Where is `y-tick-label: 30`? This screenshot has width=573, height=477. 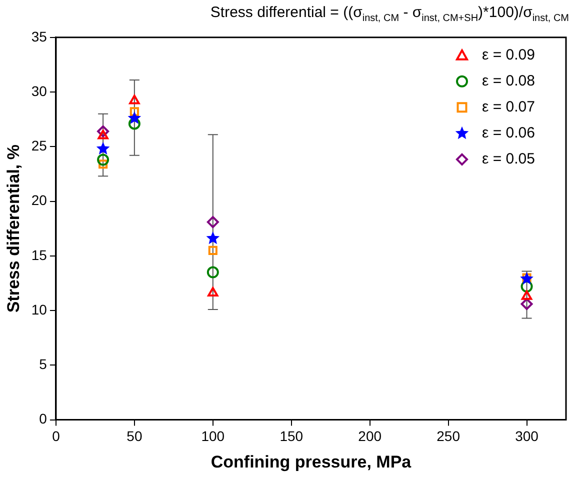 y-tick-label: 30 is located at coordinates (39, 90).